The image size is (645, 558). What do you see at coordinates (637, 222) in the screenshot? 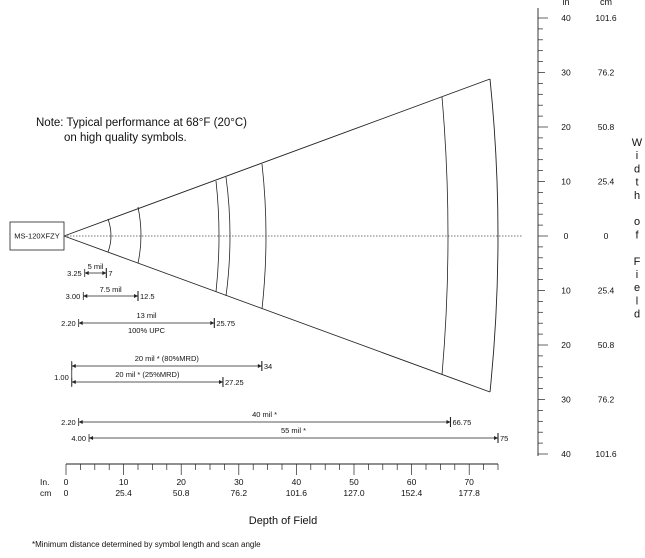
I see `width-title-letter: o` at bounding box center [637, 222].